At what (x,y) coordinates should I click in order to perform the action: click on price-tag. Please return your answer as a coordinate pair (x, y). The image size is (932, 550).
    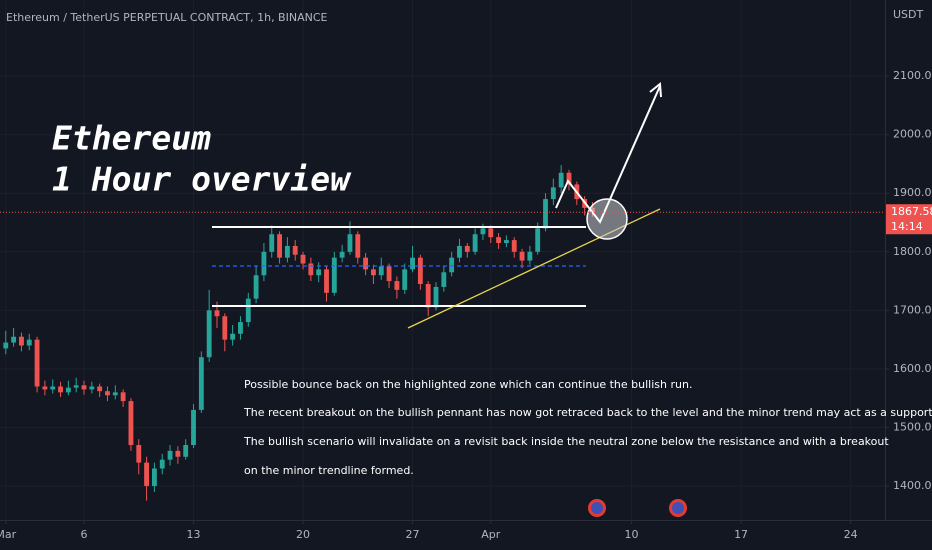
    Looking at the image, I should click on (909, 219).